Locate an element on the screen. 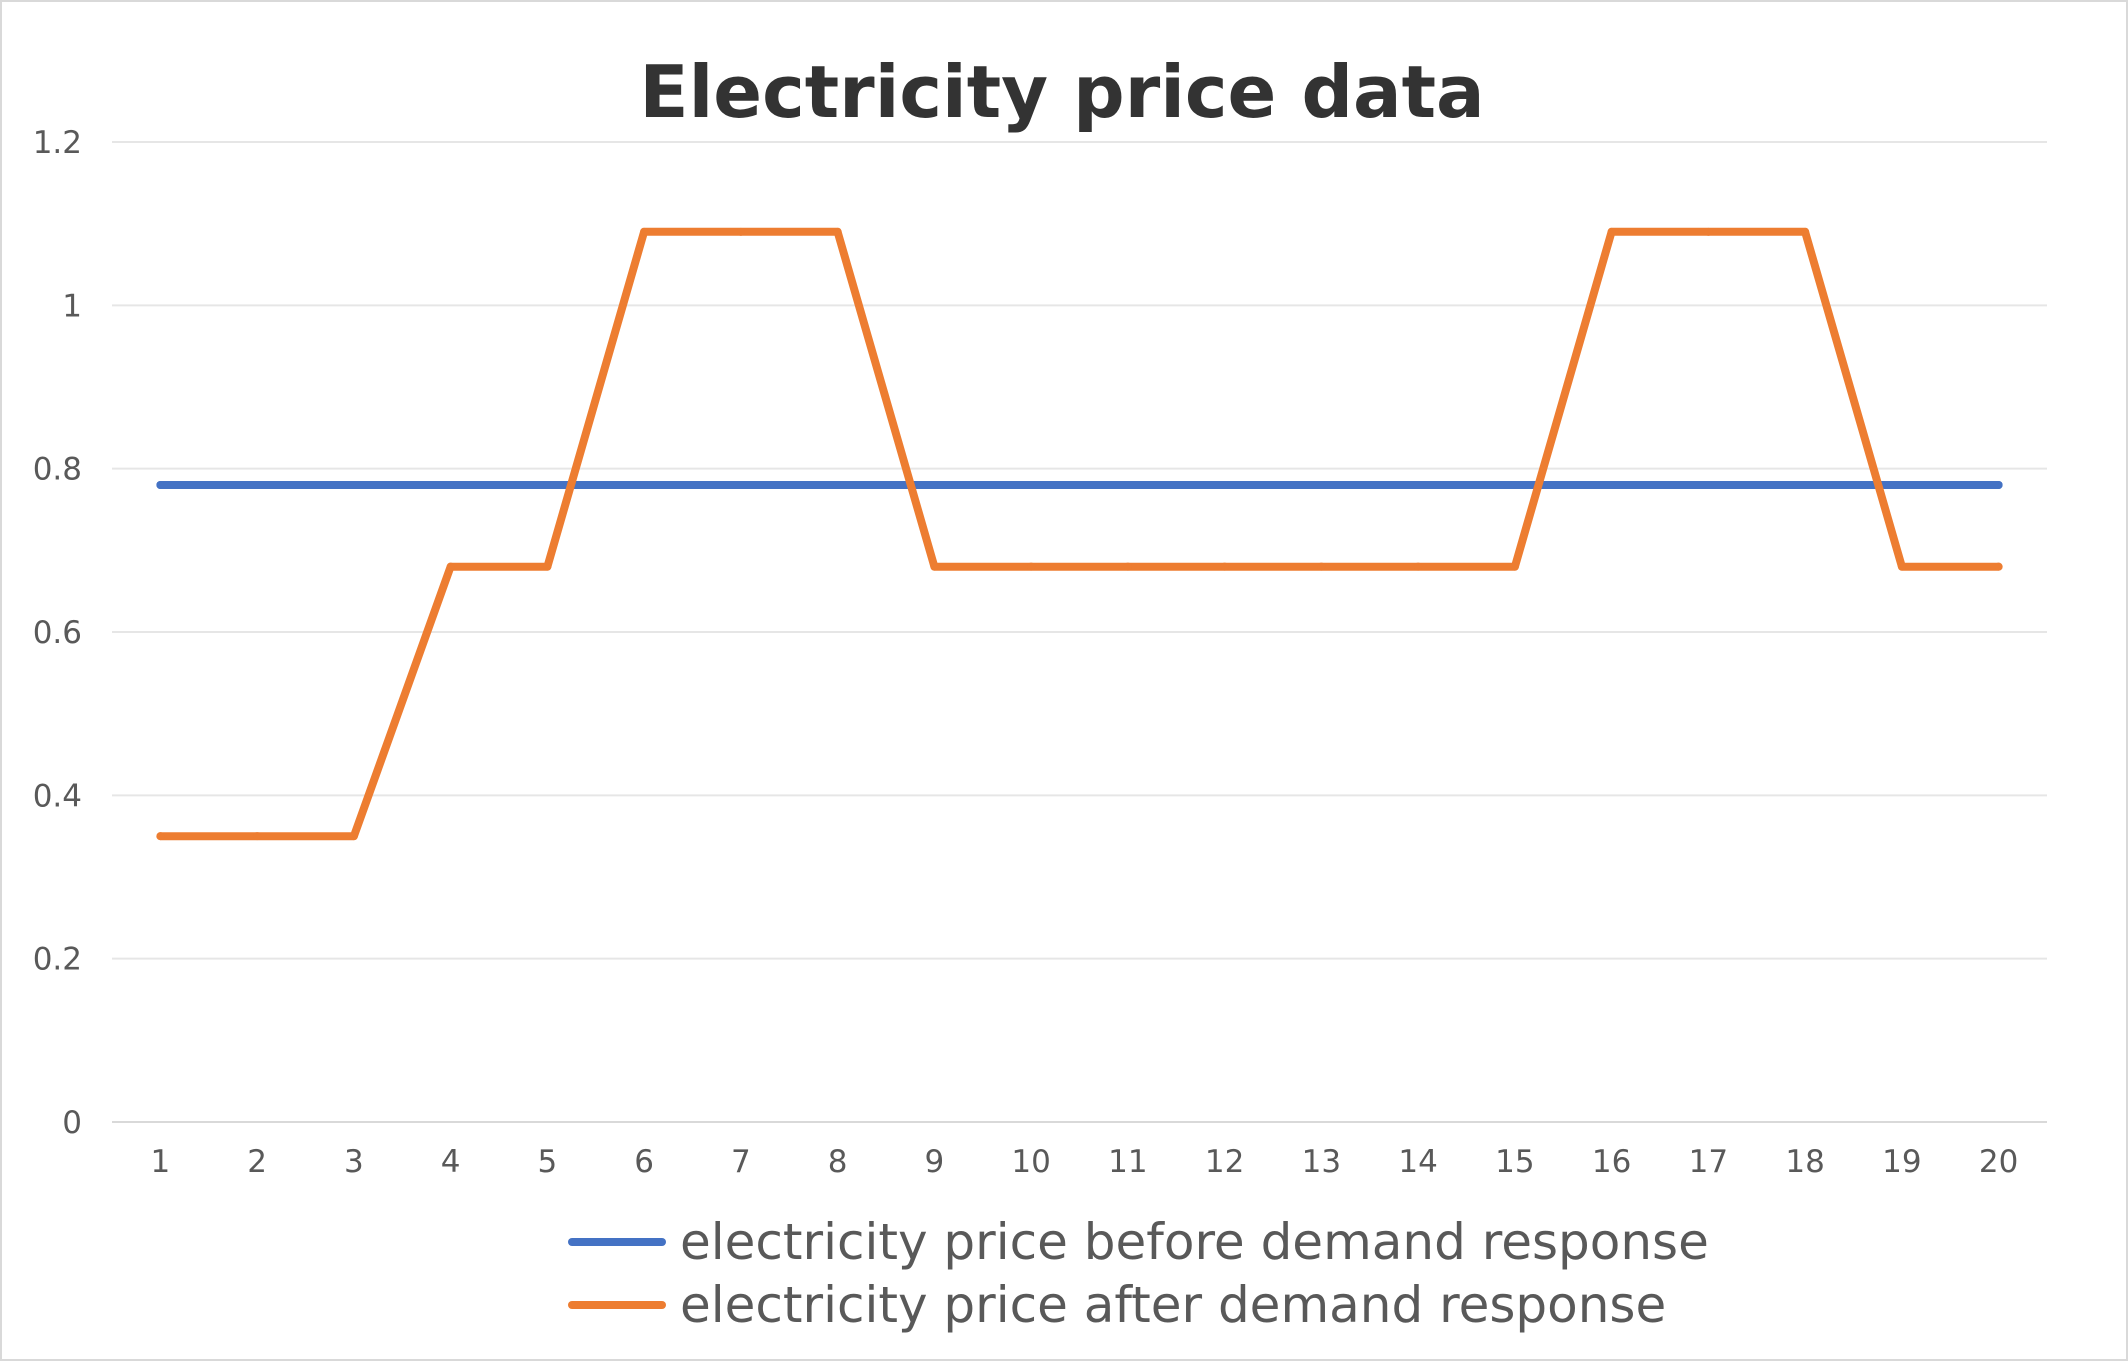 The image size is (2128, 1361). x-tick-label: 4 is located at coordinates (451, 1162).